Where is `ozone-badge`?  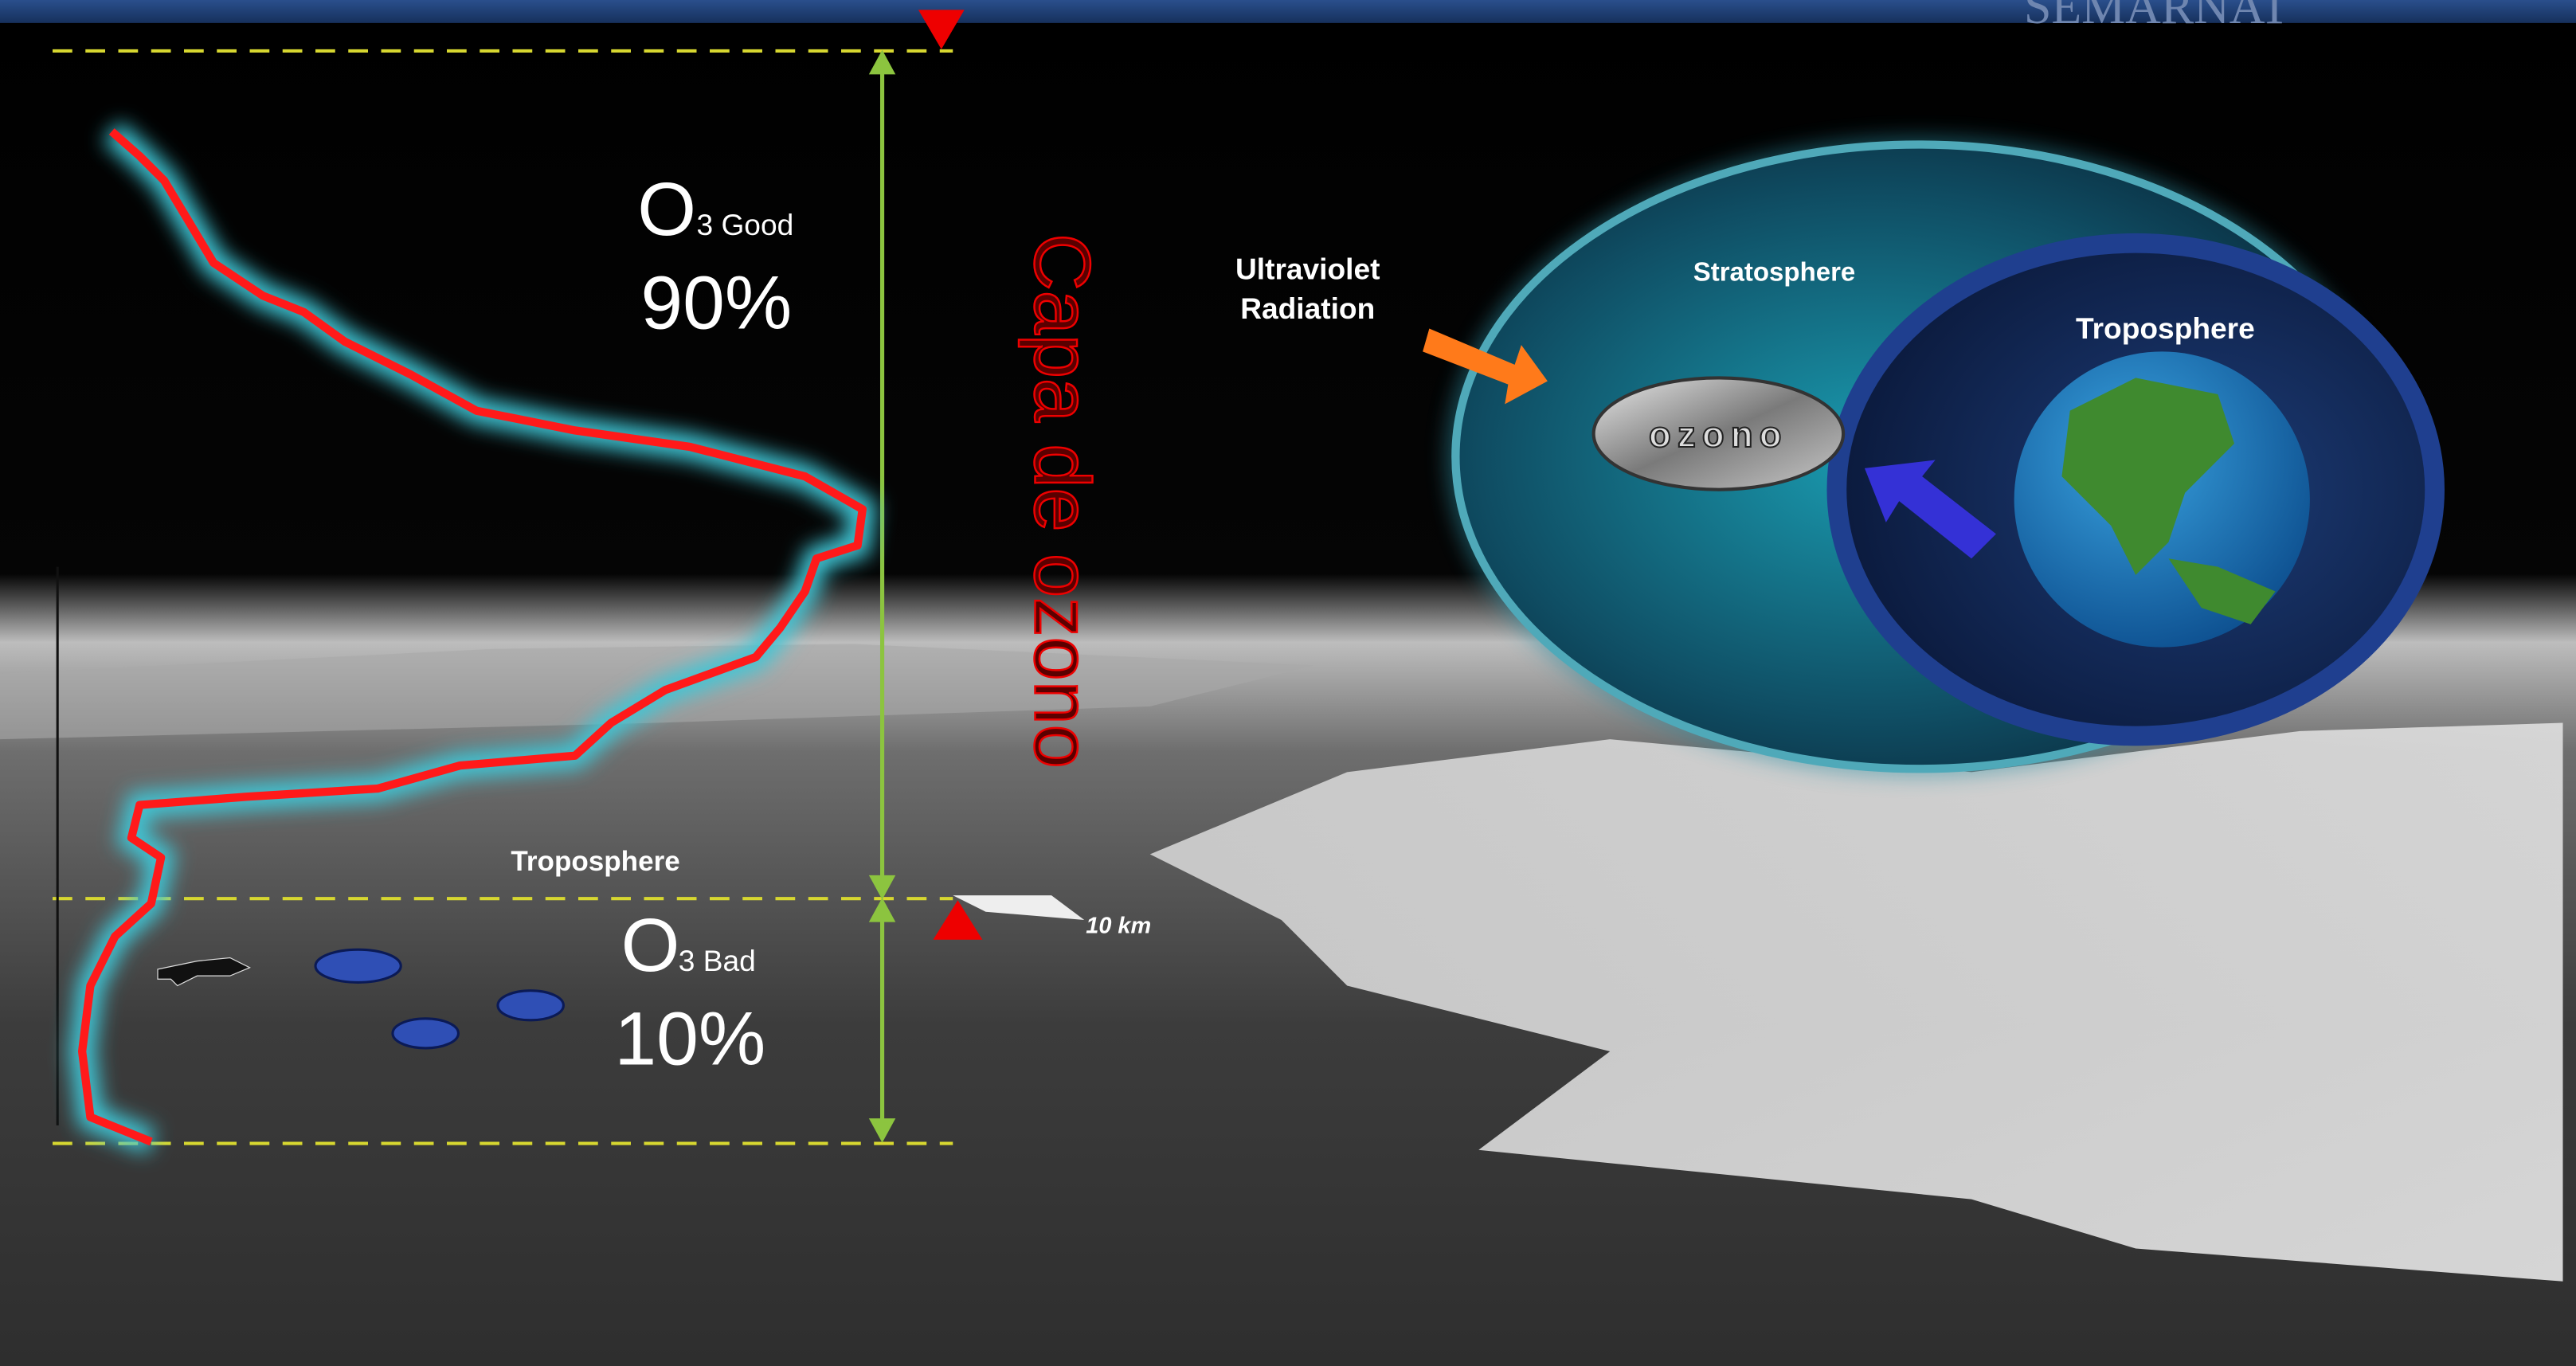
ozone-badge is located at coordinates (1718, 433).